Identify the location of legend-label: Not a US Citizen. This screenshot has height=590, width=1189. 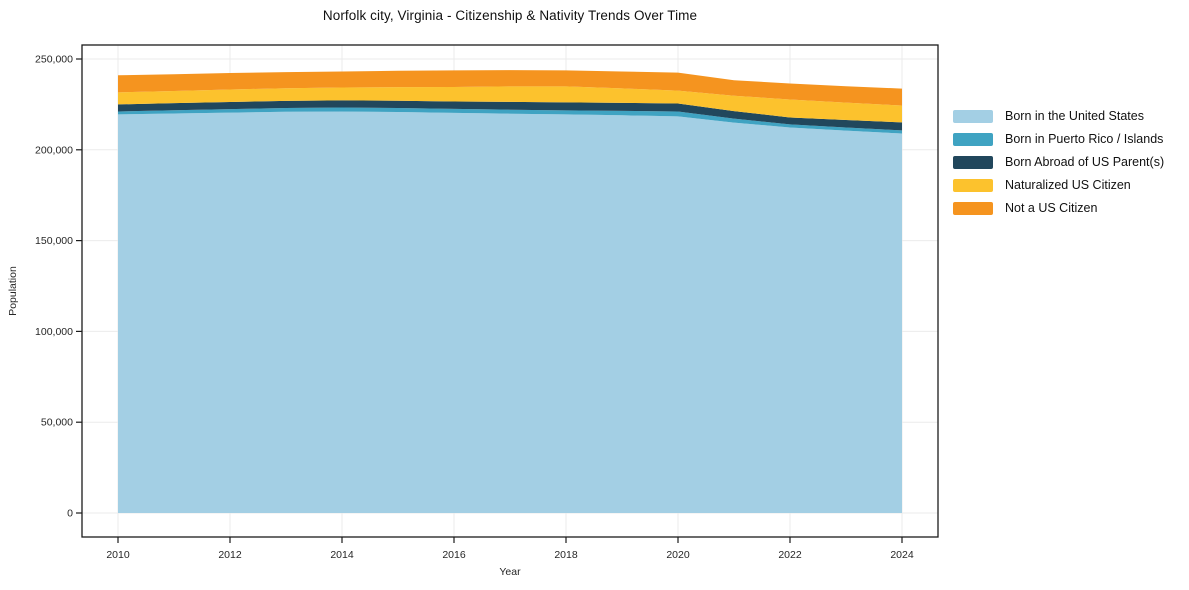
(1051, 208).